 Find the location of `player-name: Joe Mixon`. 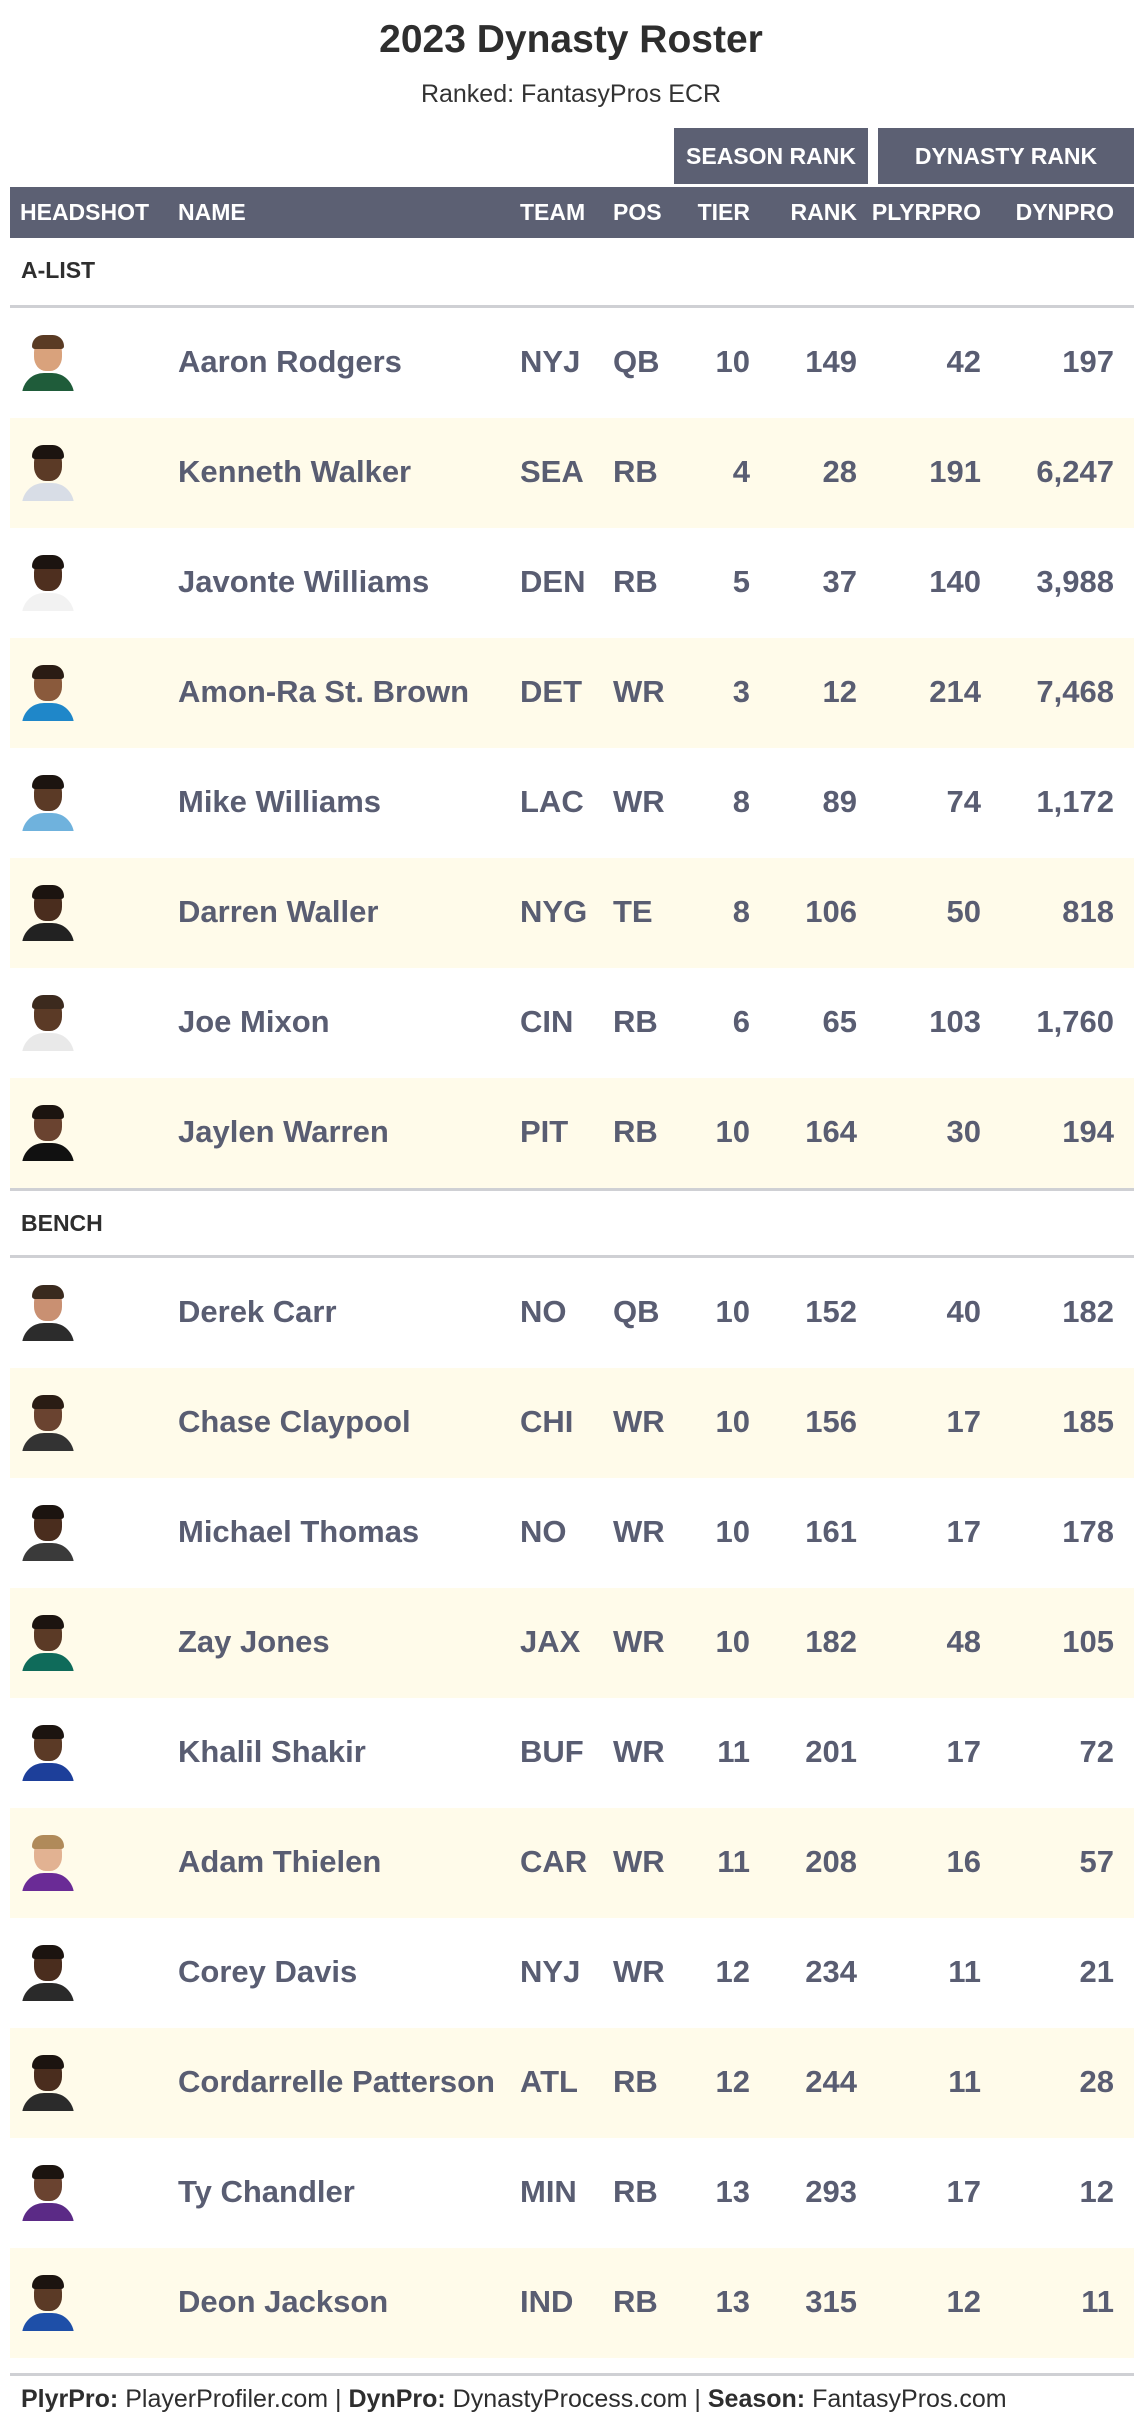

player-name: Joe Mixon is located at coordinates (254, 1021).